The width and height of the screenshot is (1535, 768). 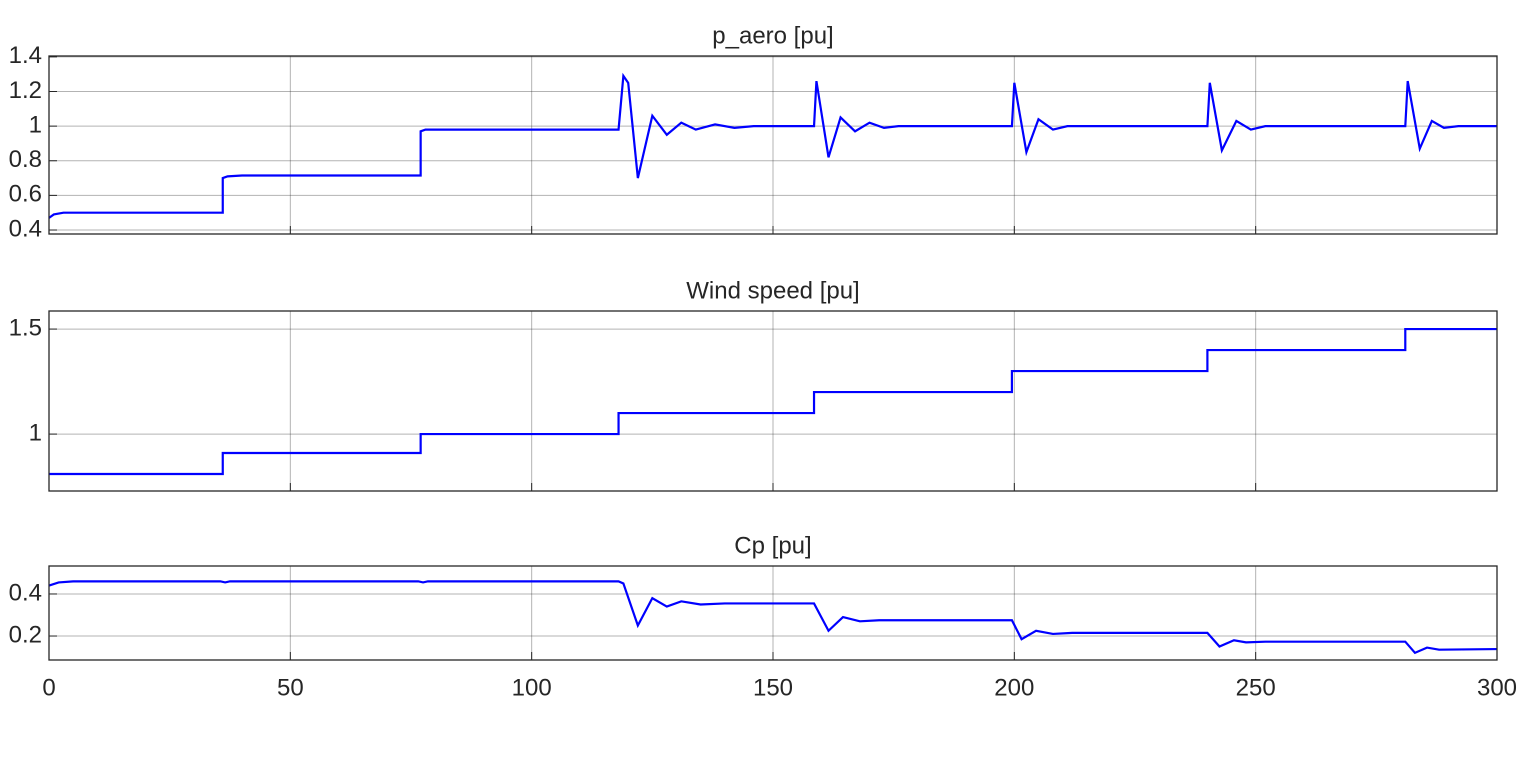 What do you see at coordinates (25, 327) in the screenshot?
I see `y-tick-label: 1.5` at bounding box center [25, 327].